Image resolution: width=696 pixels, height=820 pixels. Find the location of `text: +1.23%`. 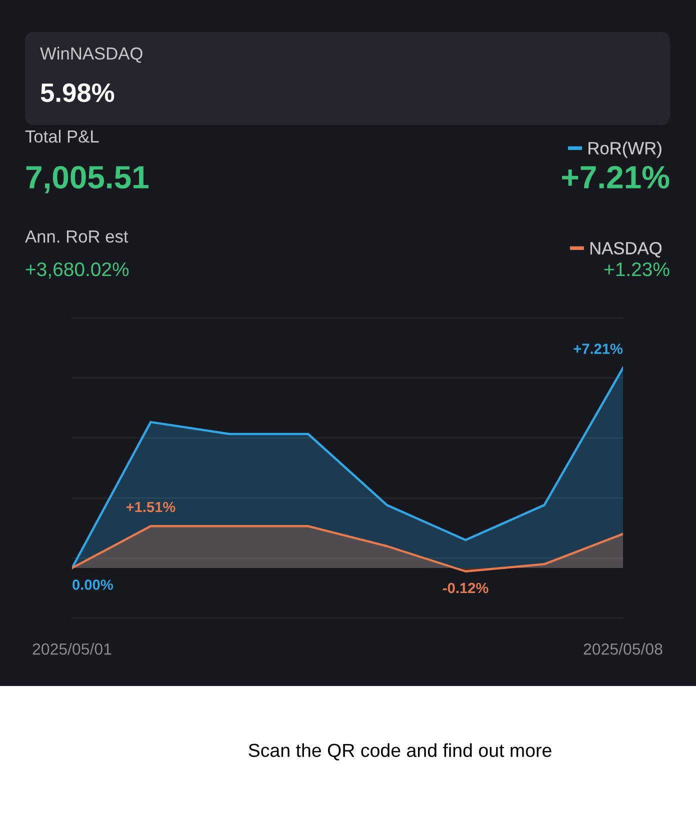

text: +1.23% is located at coordinates (637, 269).